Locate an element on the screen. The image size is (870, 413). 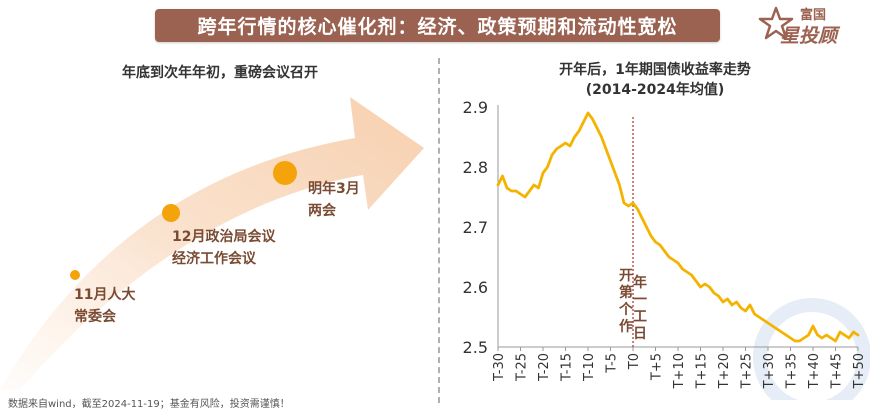
event-label-dec: 12月政治局会议 经济工作会议 is located at coordinates (223, 248).